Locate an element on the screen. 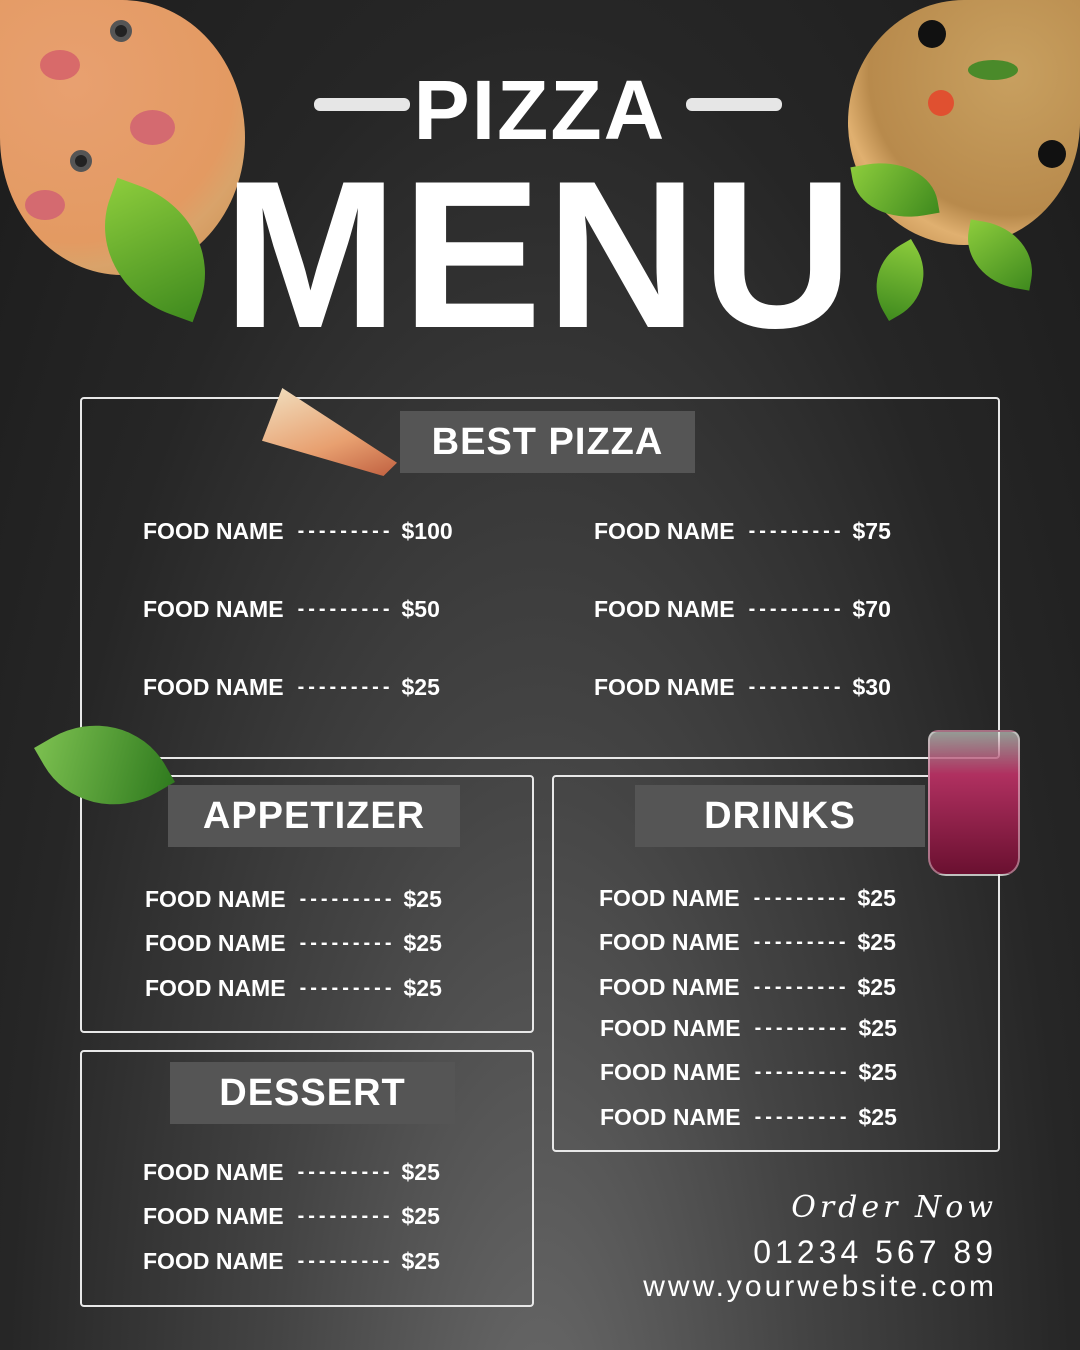 This screenshot has height=1350, width=1080. menu-item: FOOD NAME --------- $75 is located at coordinates (742, 531).